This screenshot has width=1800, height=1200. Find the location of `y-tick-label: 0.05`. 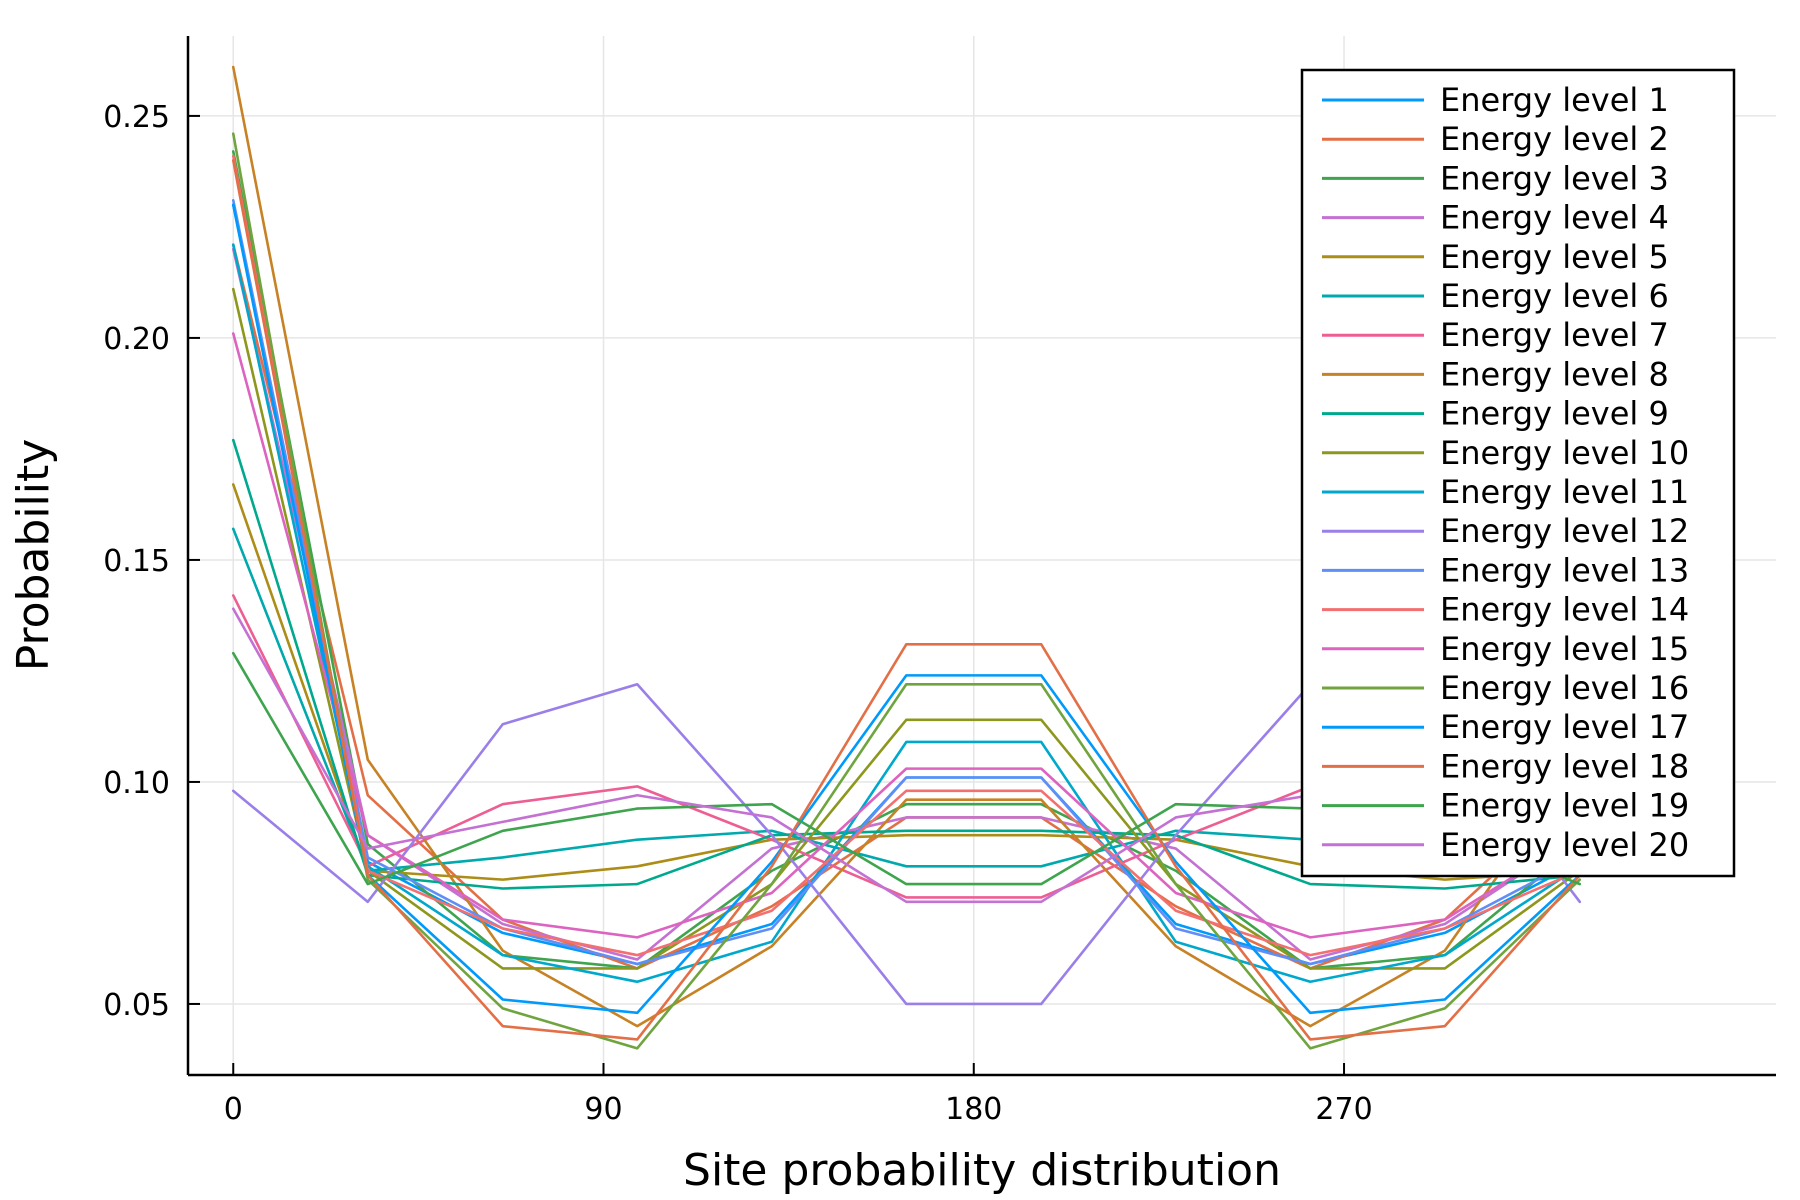

y-tick-label: 0.05 is located at coordinates (136, 1005).